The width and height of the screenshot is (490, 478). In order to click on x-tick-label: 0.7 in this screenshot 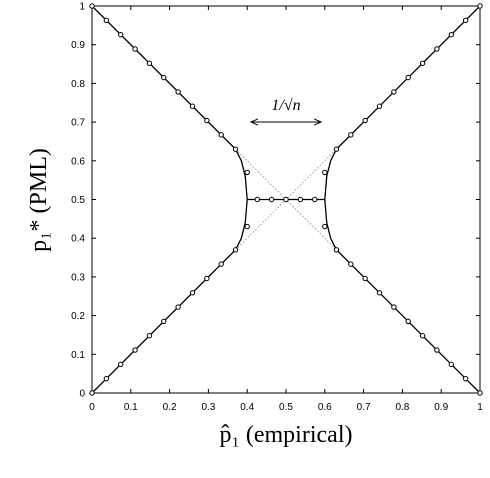, I will do `click(364, 407)`.